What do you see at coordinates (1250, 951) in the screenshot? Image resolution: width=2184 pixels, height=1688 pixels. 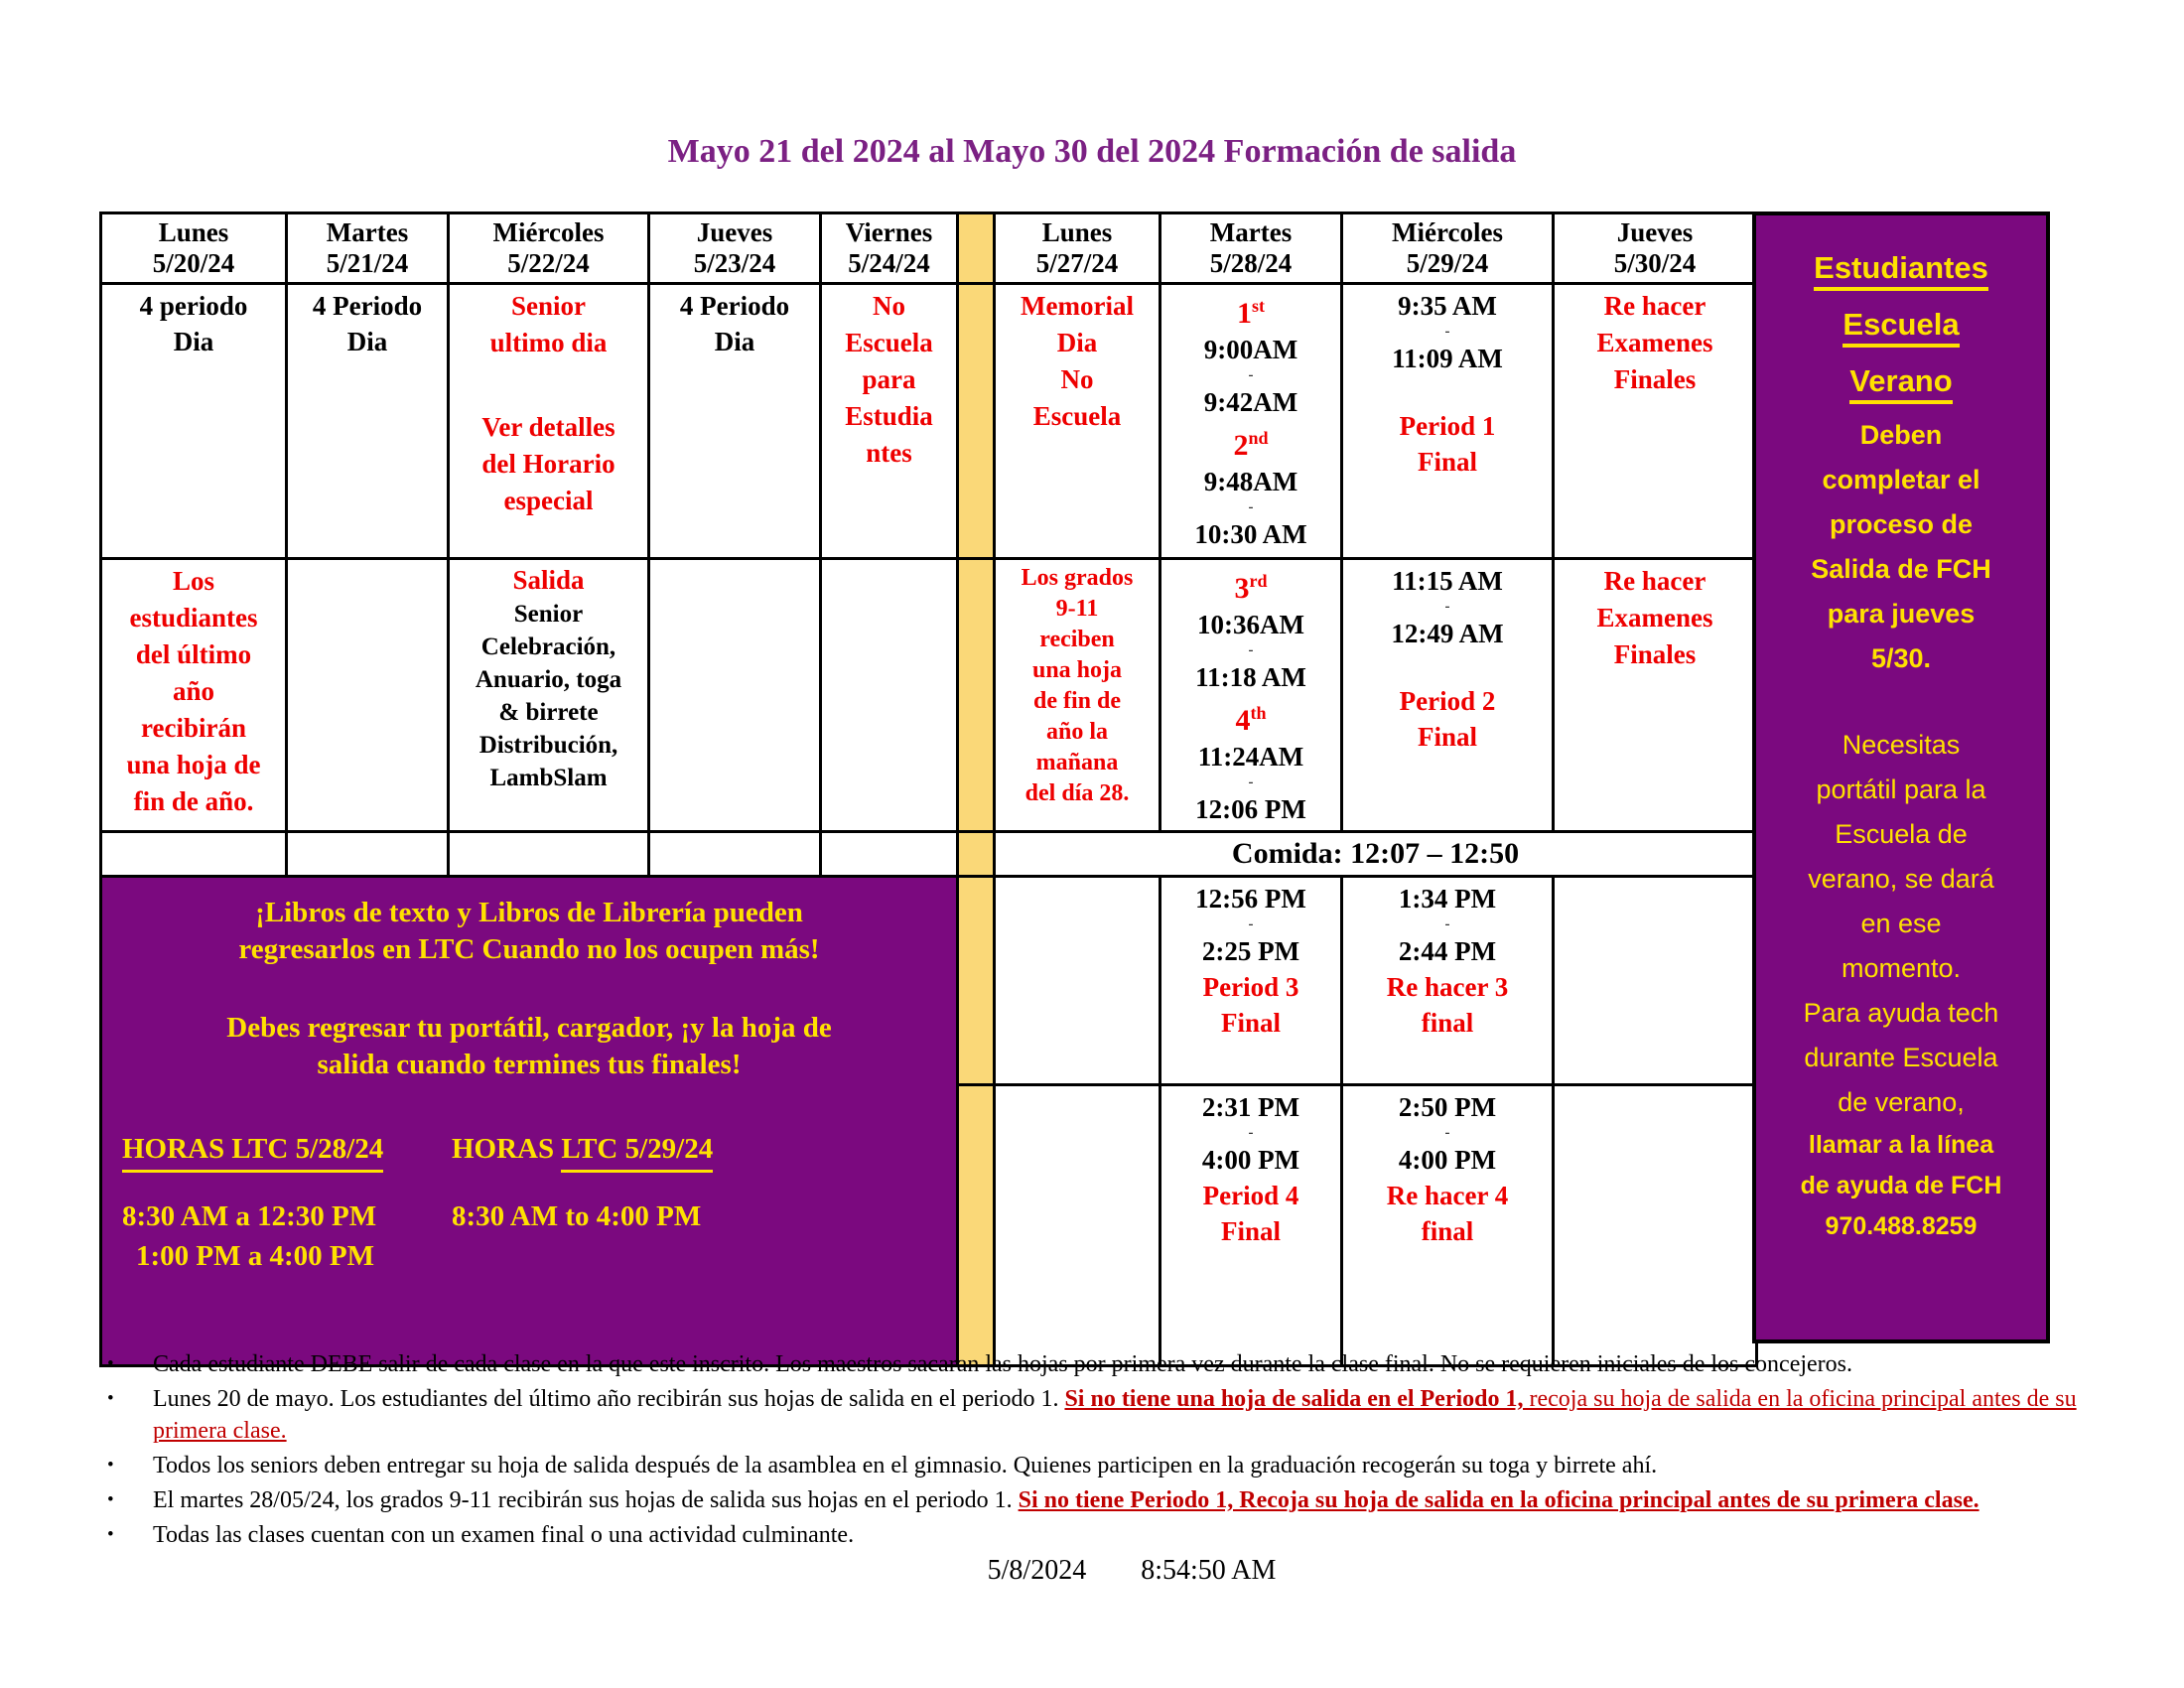 I see `time-end: 2:25 PM` at bounding box center [1250, 951].